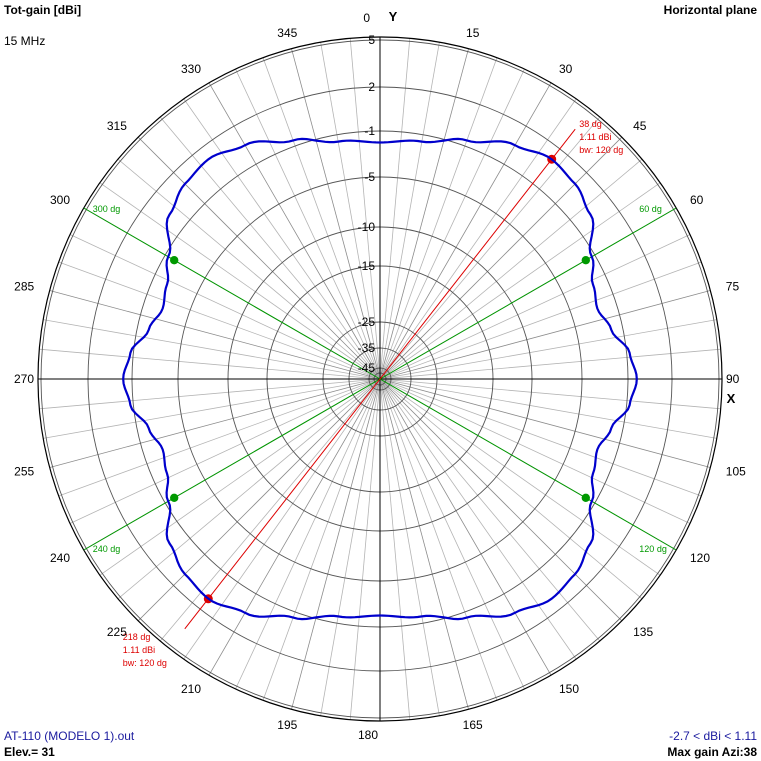 This screenshot has height=761, width=761. Describe the element at coordinates (697, 200) in the screenshot. I see `azimuth-tick-label: 60` at that location.